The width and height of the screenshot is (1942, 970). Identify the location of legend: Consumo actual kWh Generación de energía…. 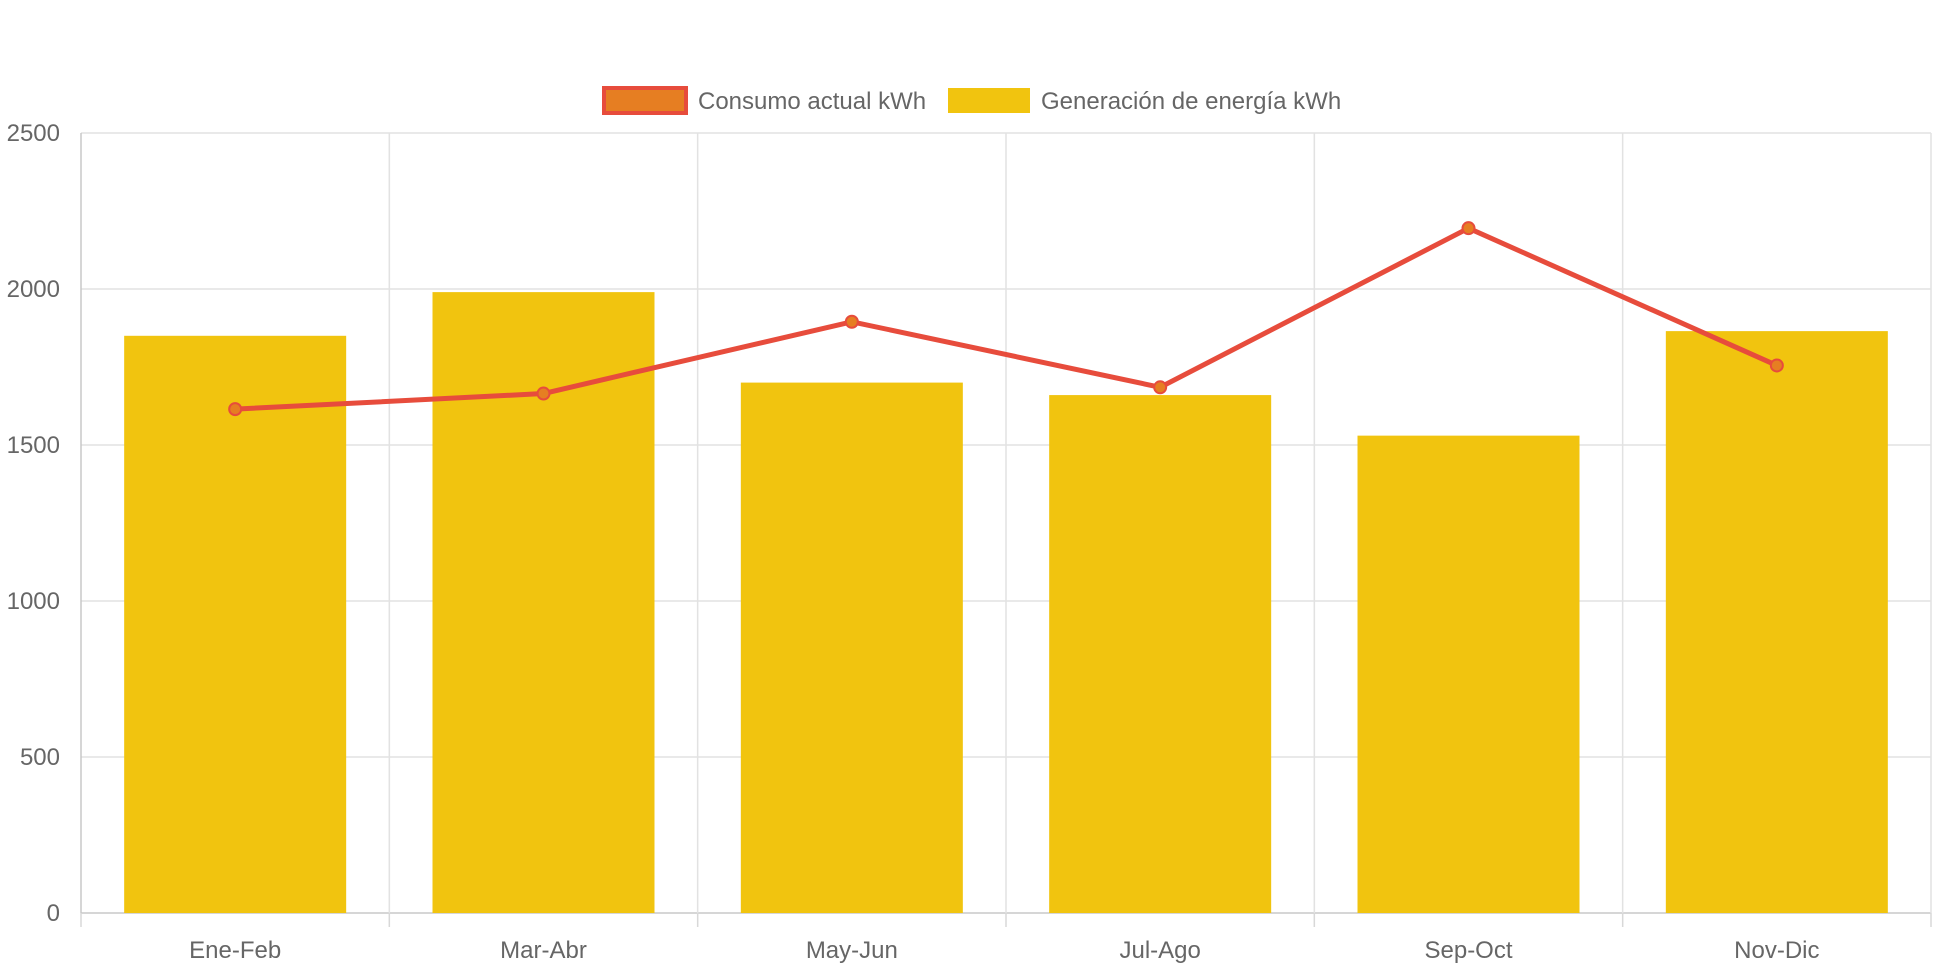
(971, 100).